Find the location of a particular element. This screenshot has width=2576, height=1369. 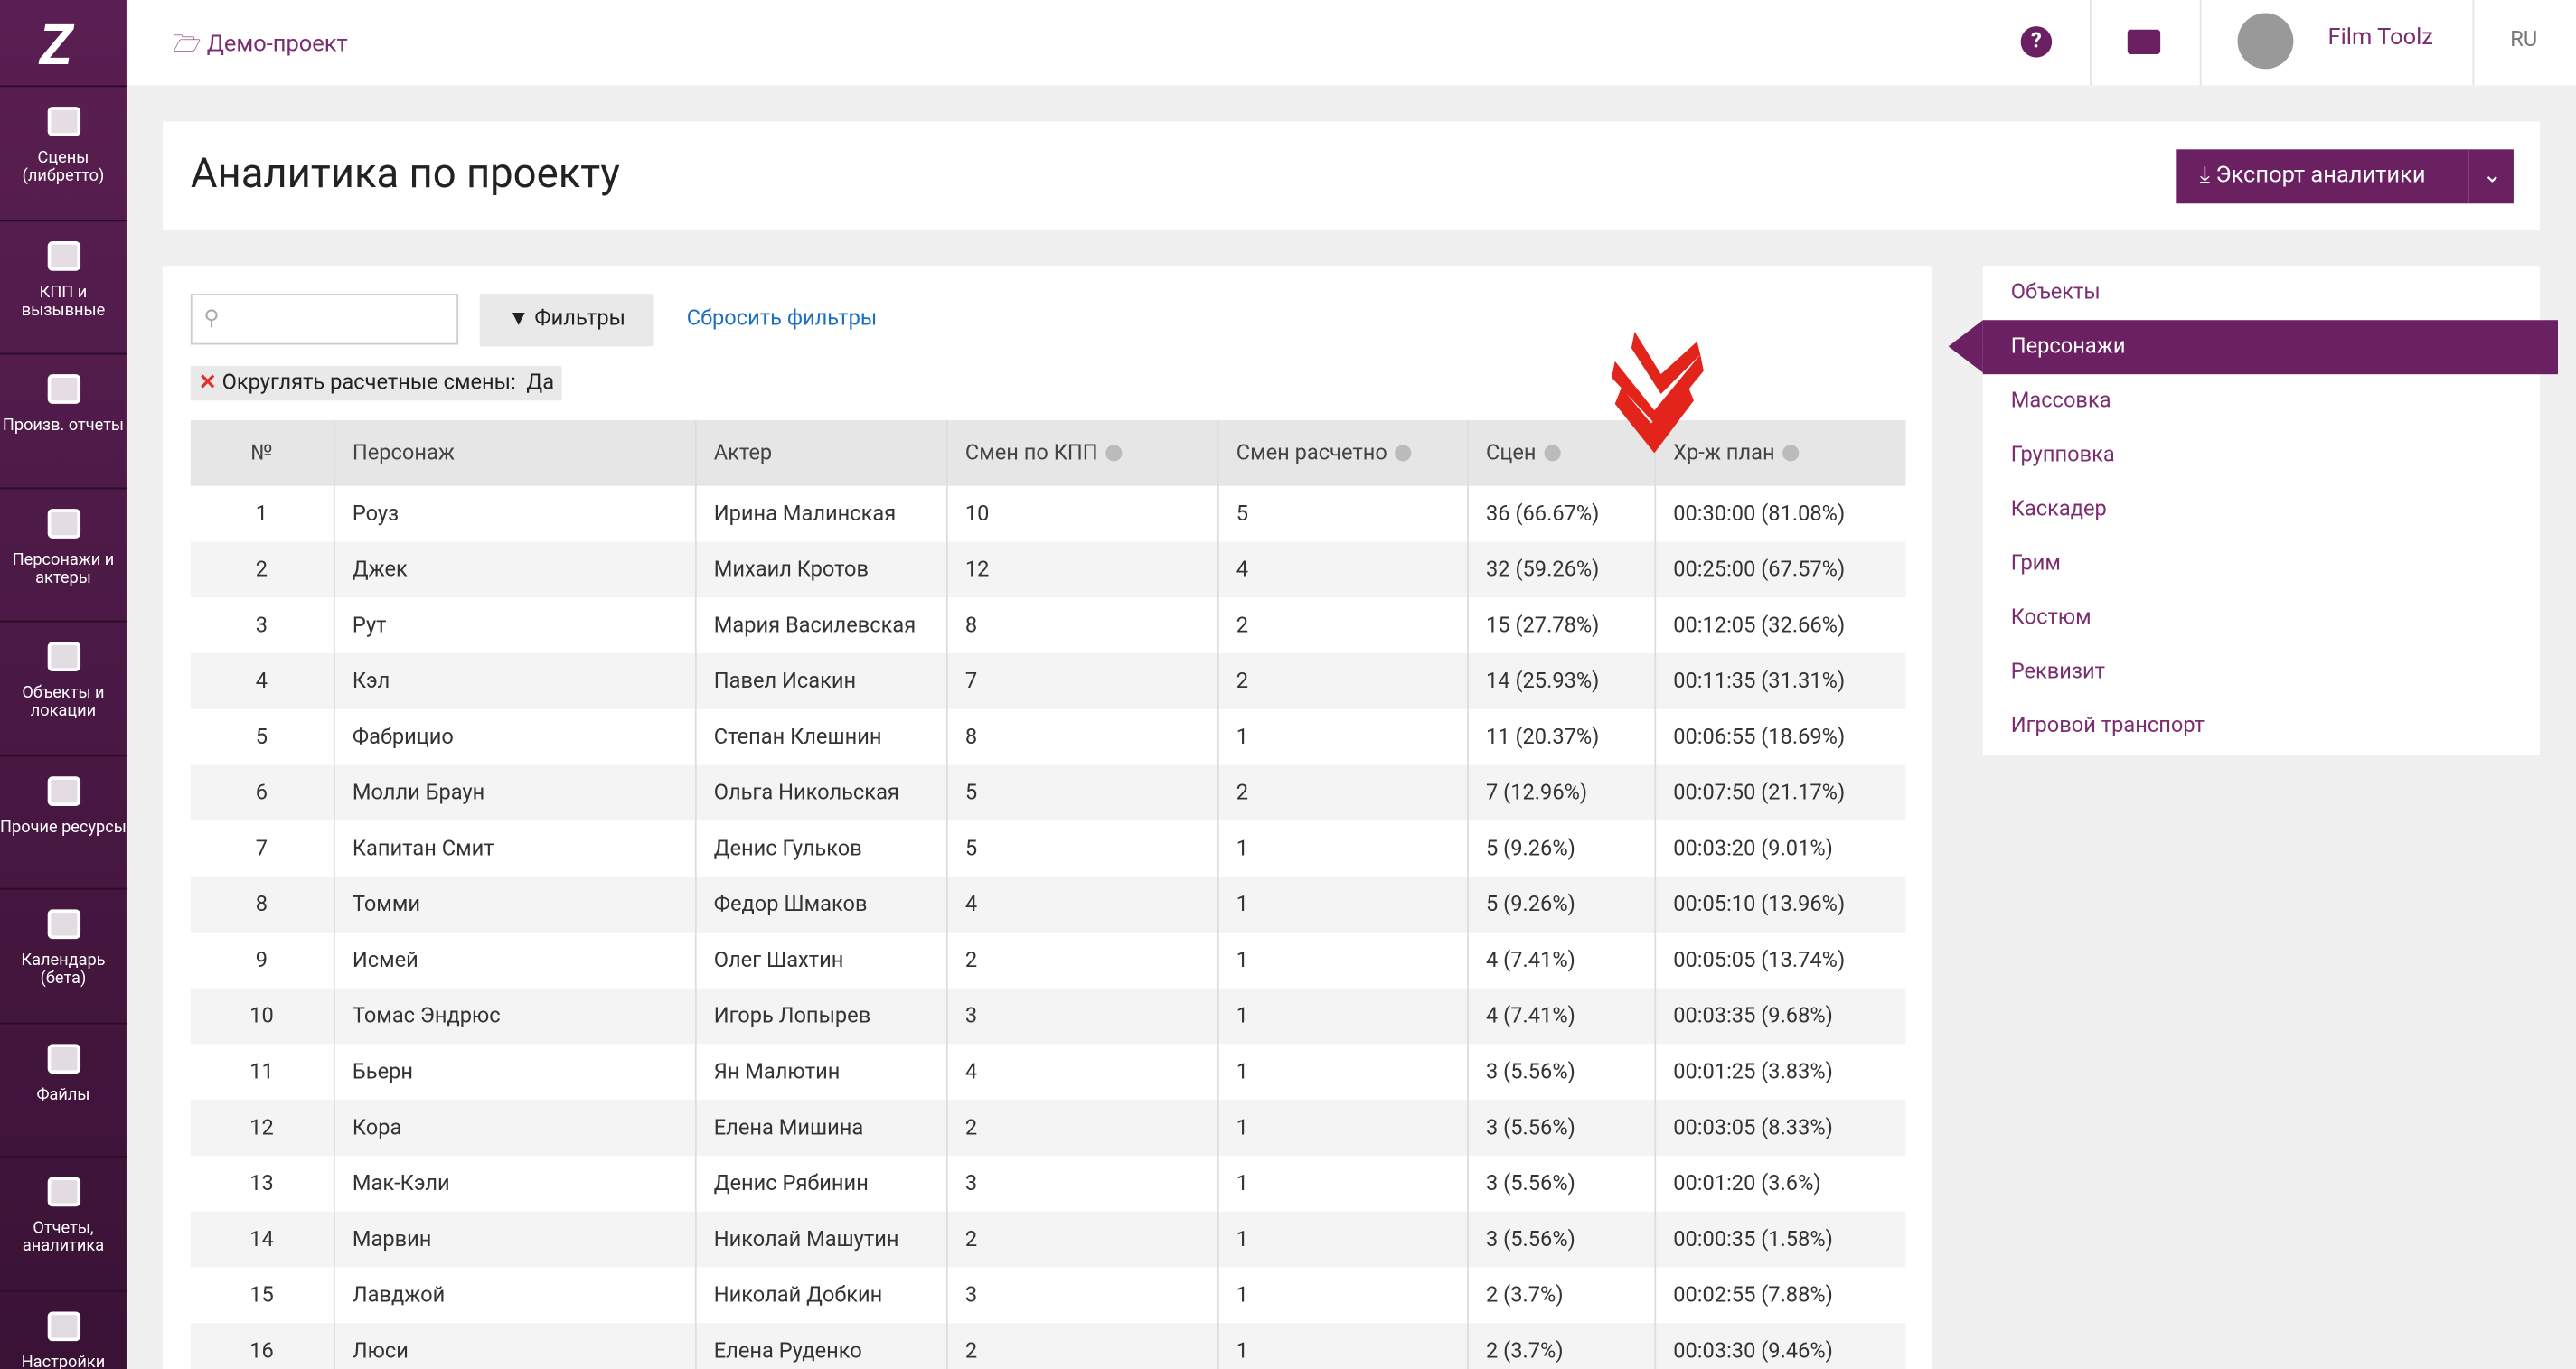

table-cell: 16 is located at coordinates (262, 1346).